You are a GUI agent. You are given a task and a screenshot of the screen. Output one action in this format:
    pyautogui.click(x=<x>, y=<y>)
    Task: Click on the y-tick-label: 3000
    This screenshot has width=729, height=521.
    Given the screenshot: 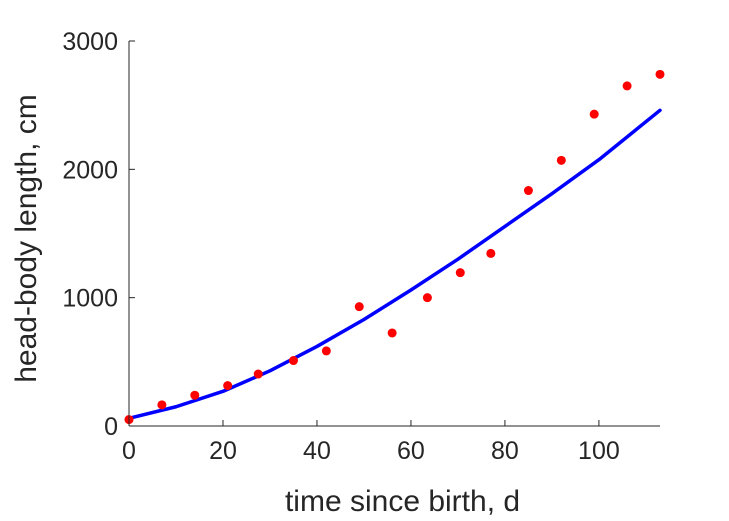 What is the action you would take?
    pyautogui.click(x=90, y=42)
    